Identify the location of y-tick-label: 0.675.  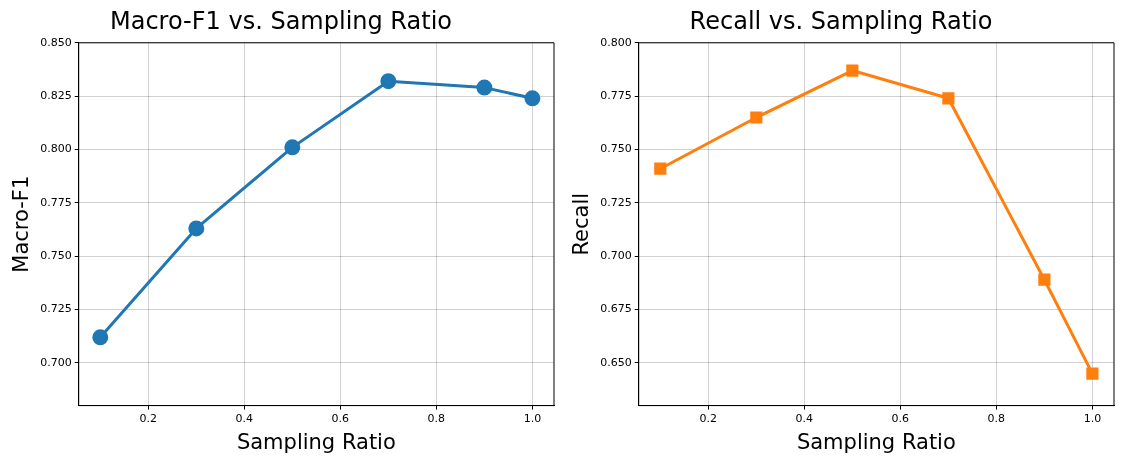
(616, 309).